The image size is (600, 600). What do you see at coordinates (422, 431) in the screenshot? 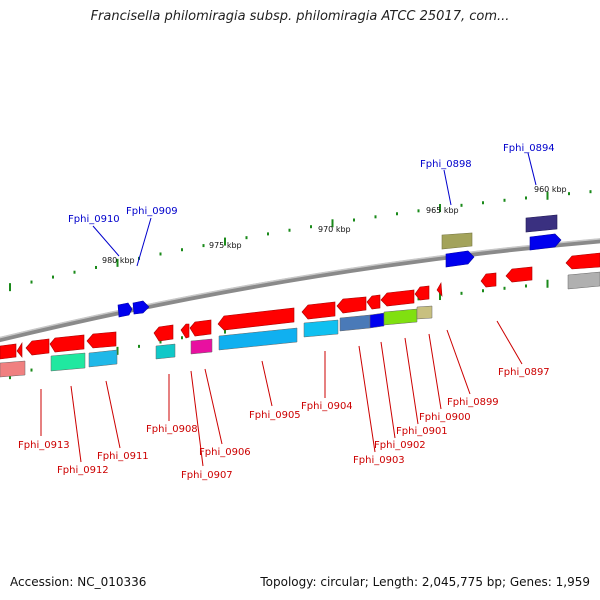
I see `label-fphi-0901: Fphi_0901` at bounding box center [422, 431].